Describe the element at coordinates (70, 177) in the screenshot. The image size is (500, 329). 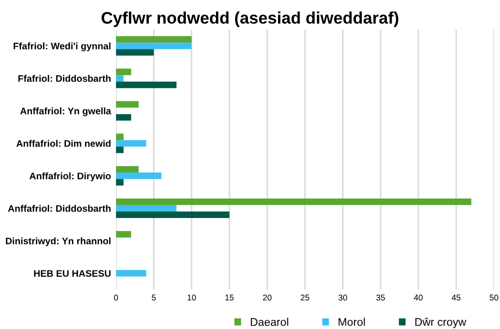
I see `y-tick-label: Anffafriol: Dirywio` at that location.